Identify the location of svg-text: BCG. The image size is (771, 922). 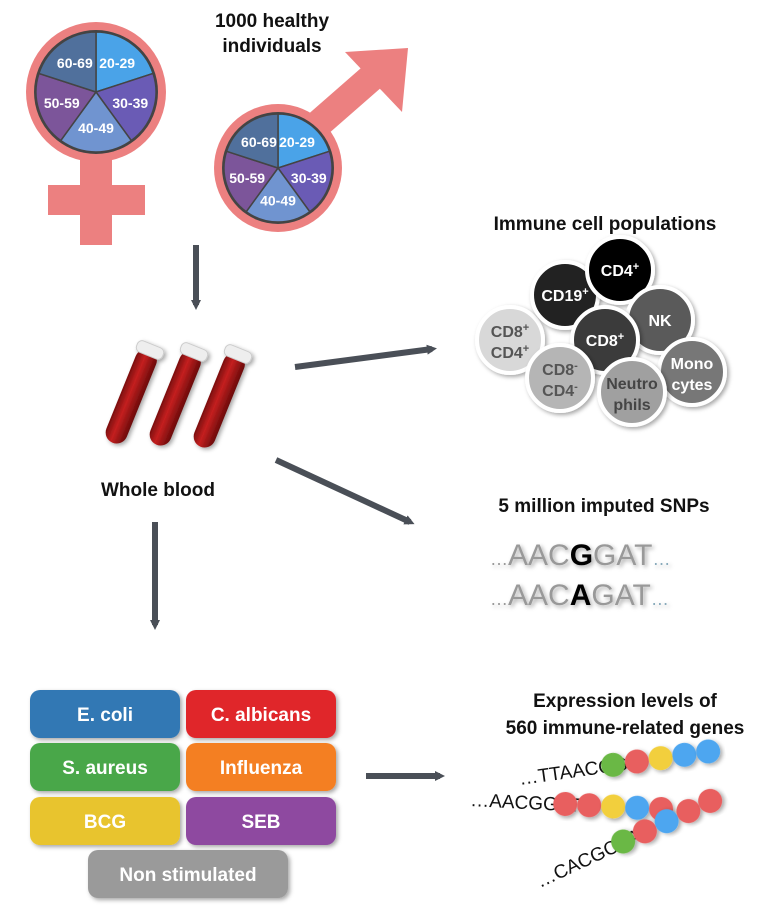
(105, 822).